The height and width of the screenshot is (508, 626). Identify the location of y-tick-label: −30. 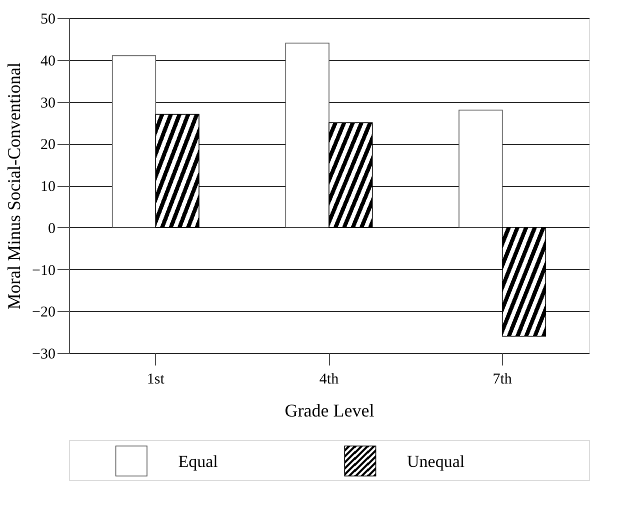
(44, 354).